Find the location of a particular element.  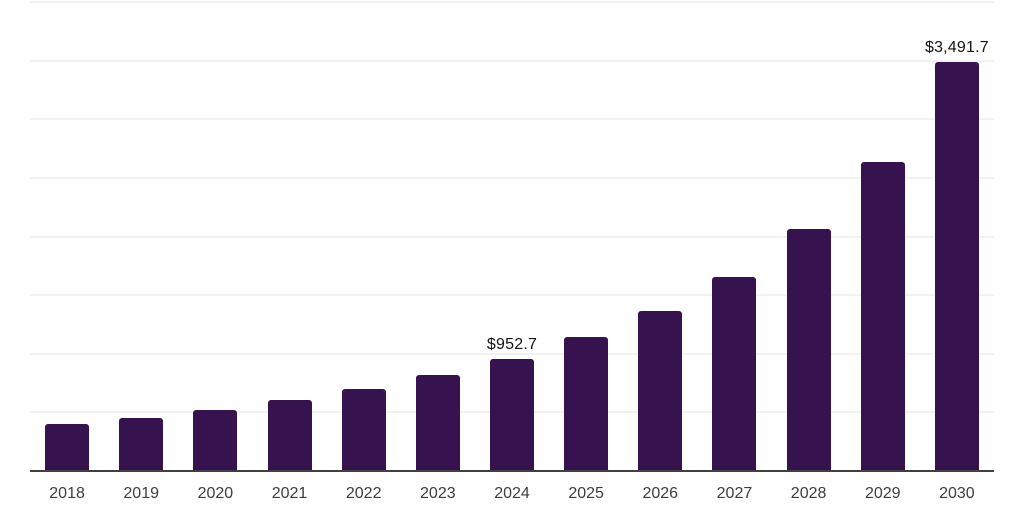

bar-value-label-2024: $952.7 is located at coordinates (512, 345).